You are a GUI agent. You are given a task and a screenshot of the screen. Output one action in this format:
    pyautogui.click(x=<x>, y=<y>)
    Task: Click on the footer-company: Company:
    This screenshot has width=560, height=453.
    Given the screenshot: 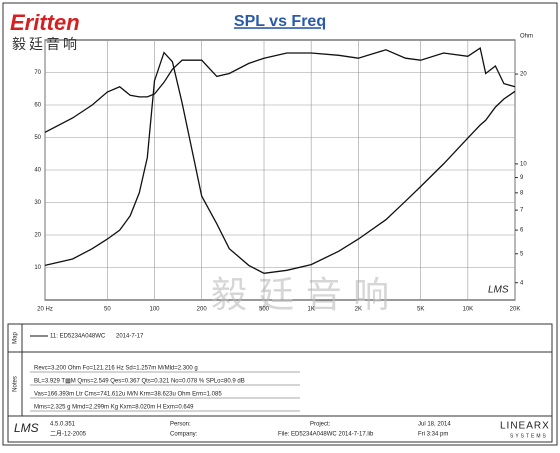 What is the action you would take?
    pyautogui.click(x=184, y=435)
    